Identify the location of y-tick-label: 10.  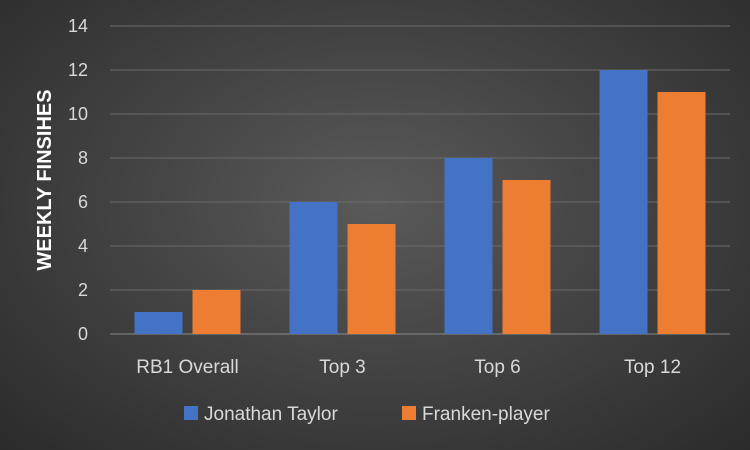
(78, 114).